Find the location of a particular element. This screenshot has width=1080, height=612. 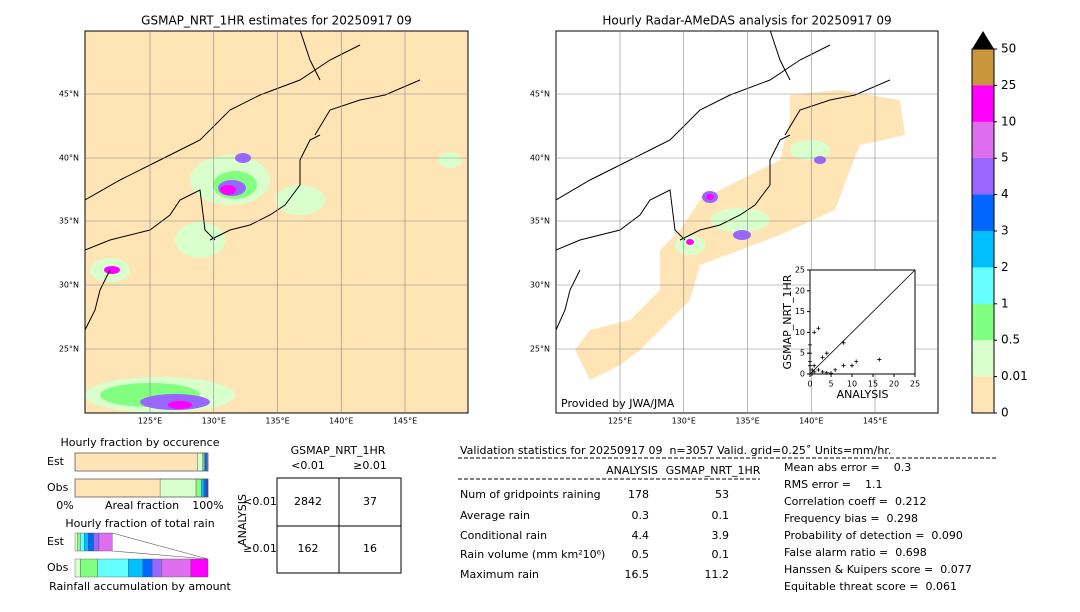

y-tick-label: 15 is located at coordinates (800, 311).